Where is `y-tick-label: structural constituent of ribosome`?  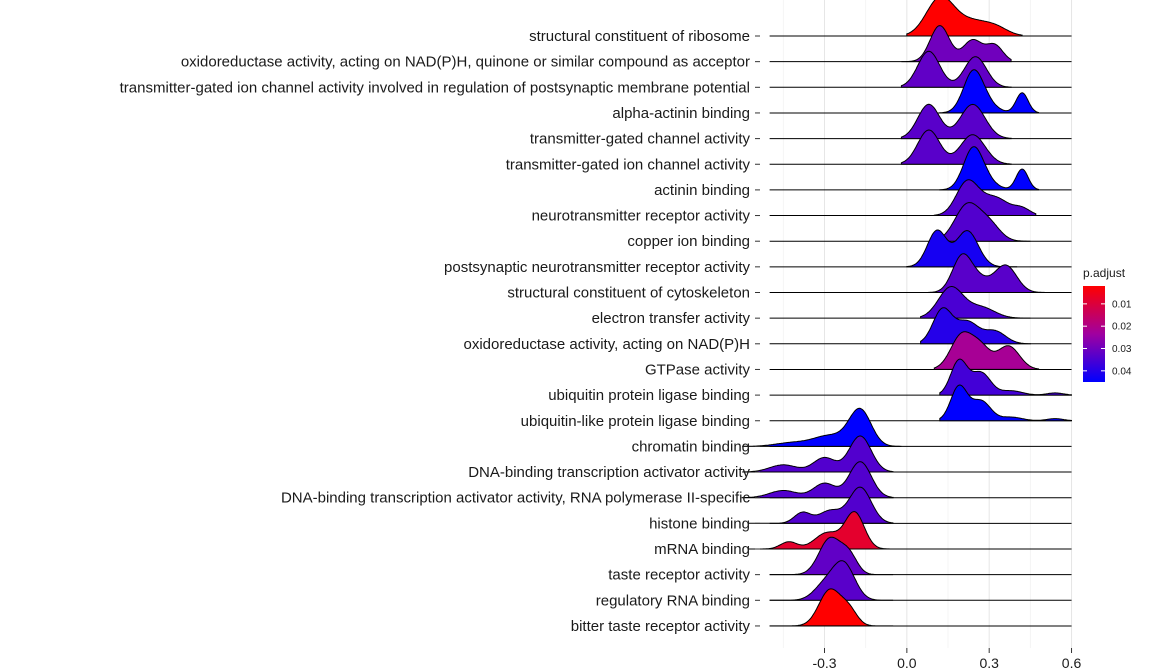 y-tick-label: structural constituent of ribosome is located at coordinates (639, 36).